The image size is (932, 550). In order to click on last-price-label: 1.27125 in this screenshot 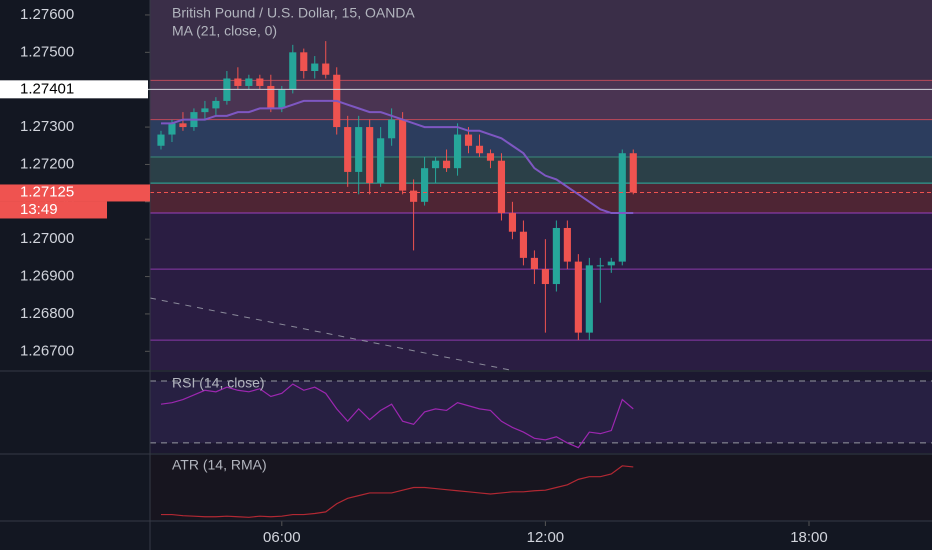, I will do `click(47, 191)`.